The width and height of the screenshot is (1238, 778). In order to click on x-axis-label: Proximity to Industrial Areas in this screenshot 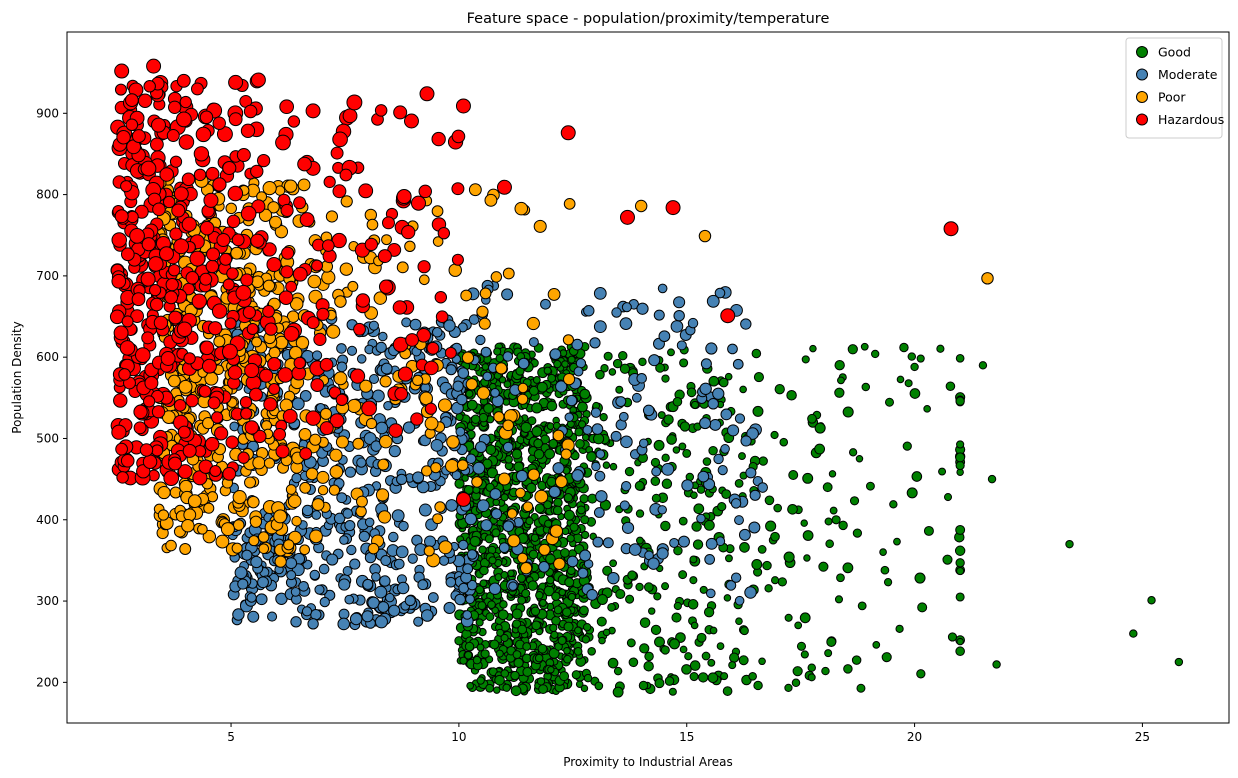, I will do `click(648, 762)`.